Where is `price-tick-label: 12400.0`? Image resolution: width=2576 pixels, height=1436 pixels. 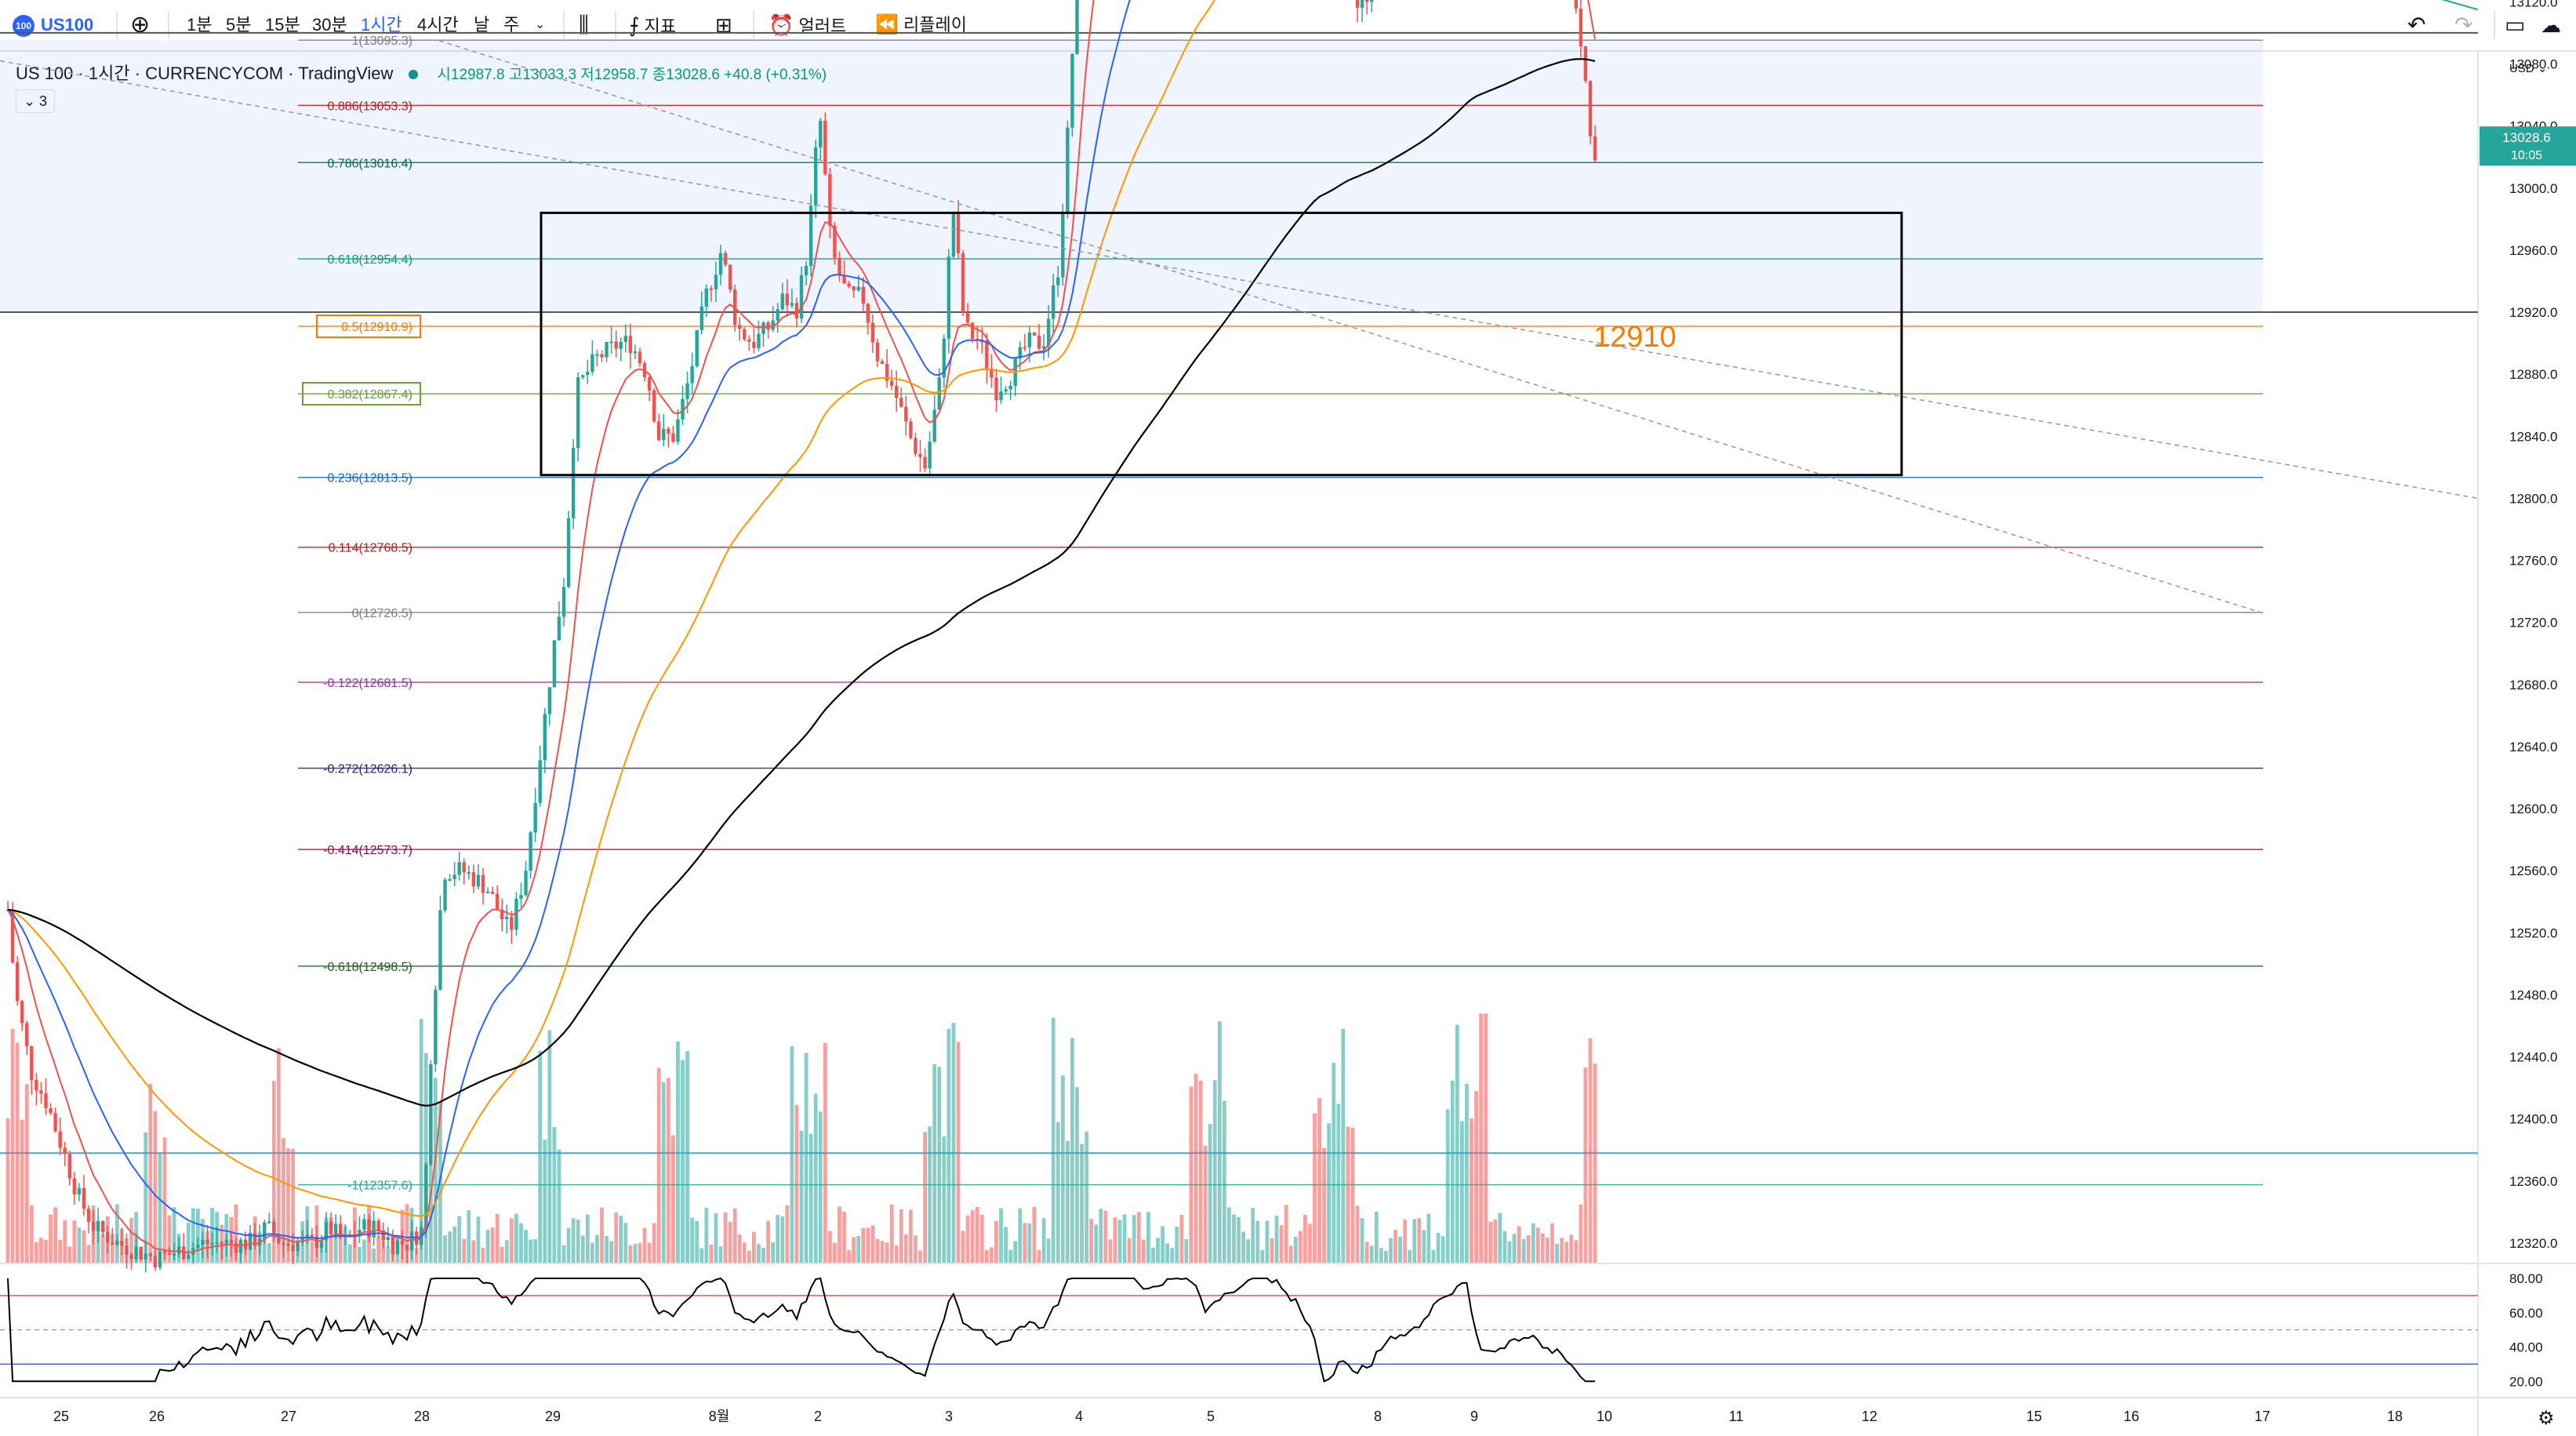
price-tick-label: 12400.0 is located at coordinates (2533, 1120).